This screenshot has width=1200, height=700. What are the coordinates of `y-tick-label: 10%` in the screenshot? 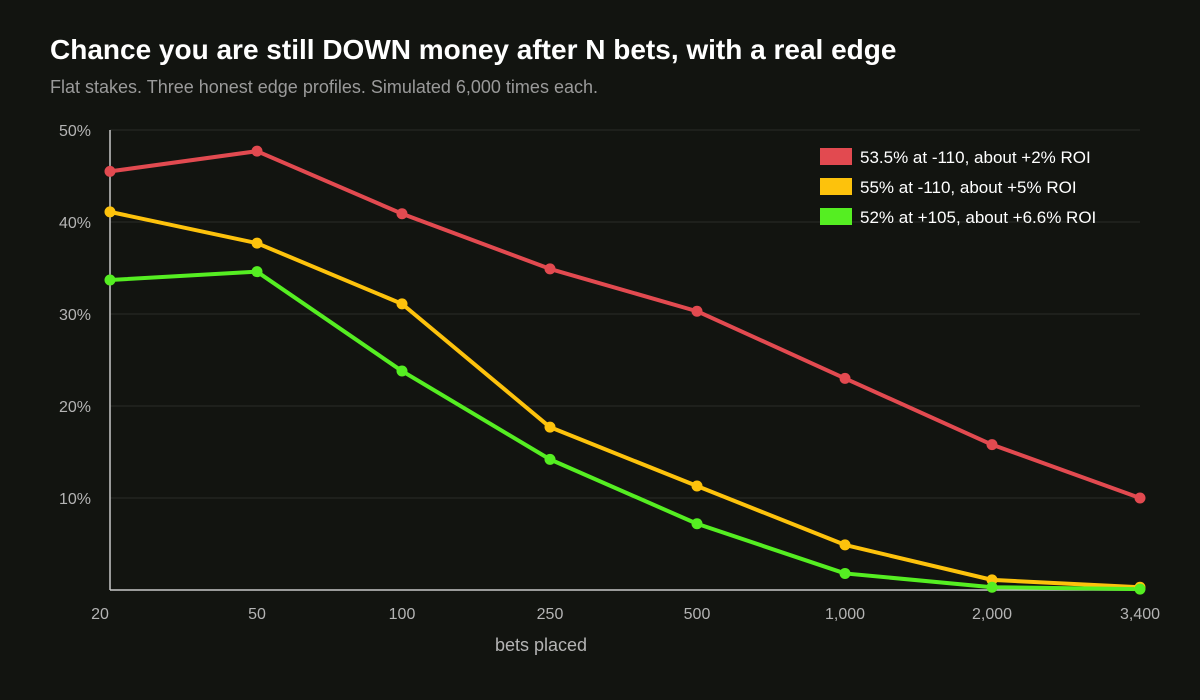 It's located at (75, 499).